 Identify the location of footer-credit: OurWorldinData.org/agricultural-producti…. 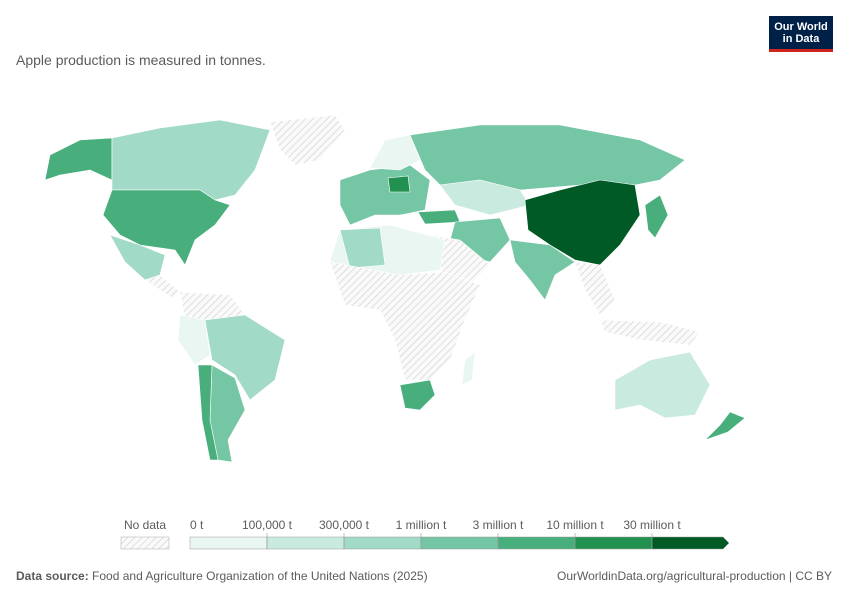
(694, 576).